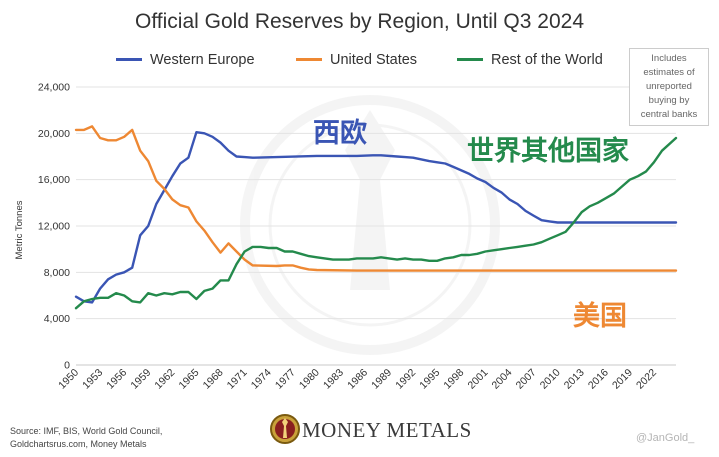 This screenshot has width=719, height=457. Describe the element at coordinates (547, 60) in the screenshot. I see `legend-label: Rest of the World` at that location.